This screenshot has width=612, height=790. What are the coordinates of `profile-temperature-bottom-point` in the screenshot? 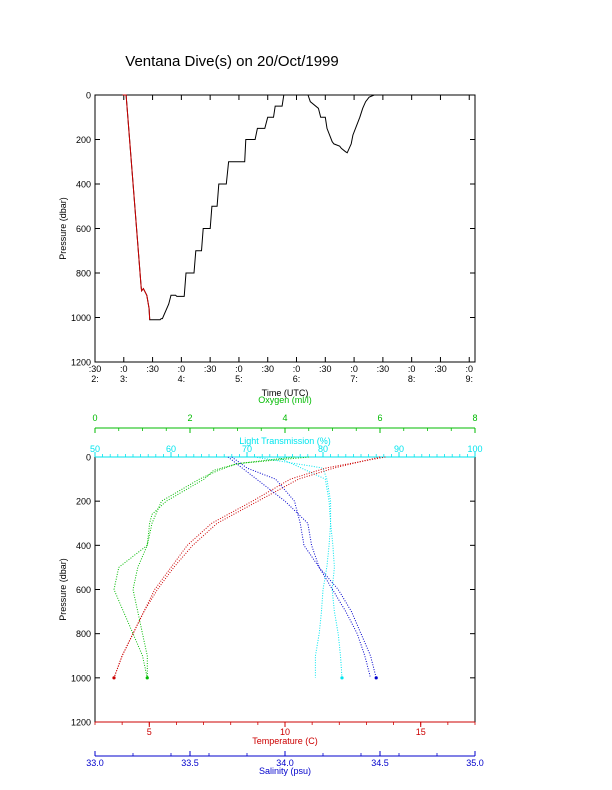 It's located at (114, 678).